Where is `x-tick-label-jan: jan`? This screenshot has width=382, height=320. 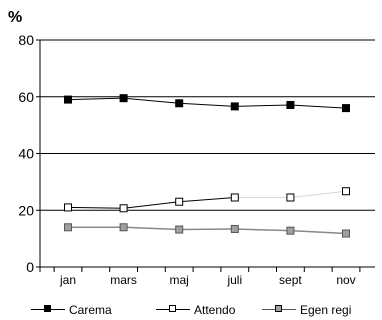 x-tick-label-jan: jan is located at coordinates (67, 280).